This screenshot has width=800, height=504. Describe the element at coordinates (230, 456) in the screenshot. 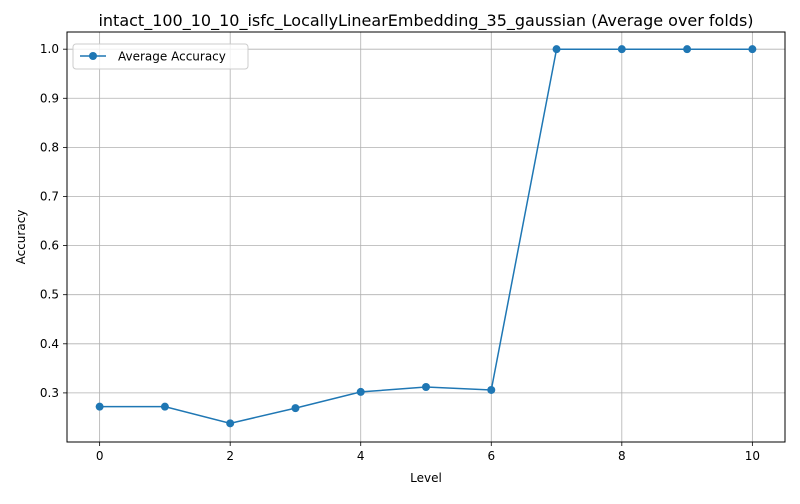

I see `x-tick-label: 2` at that location.